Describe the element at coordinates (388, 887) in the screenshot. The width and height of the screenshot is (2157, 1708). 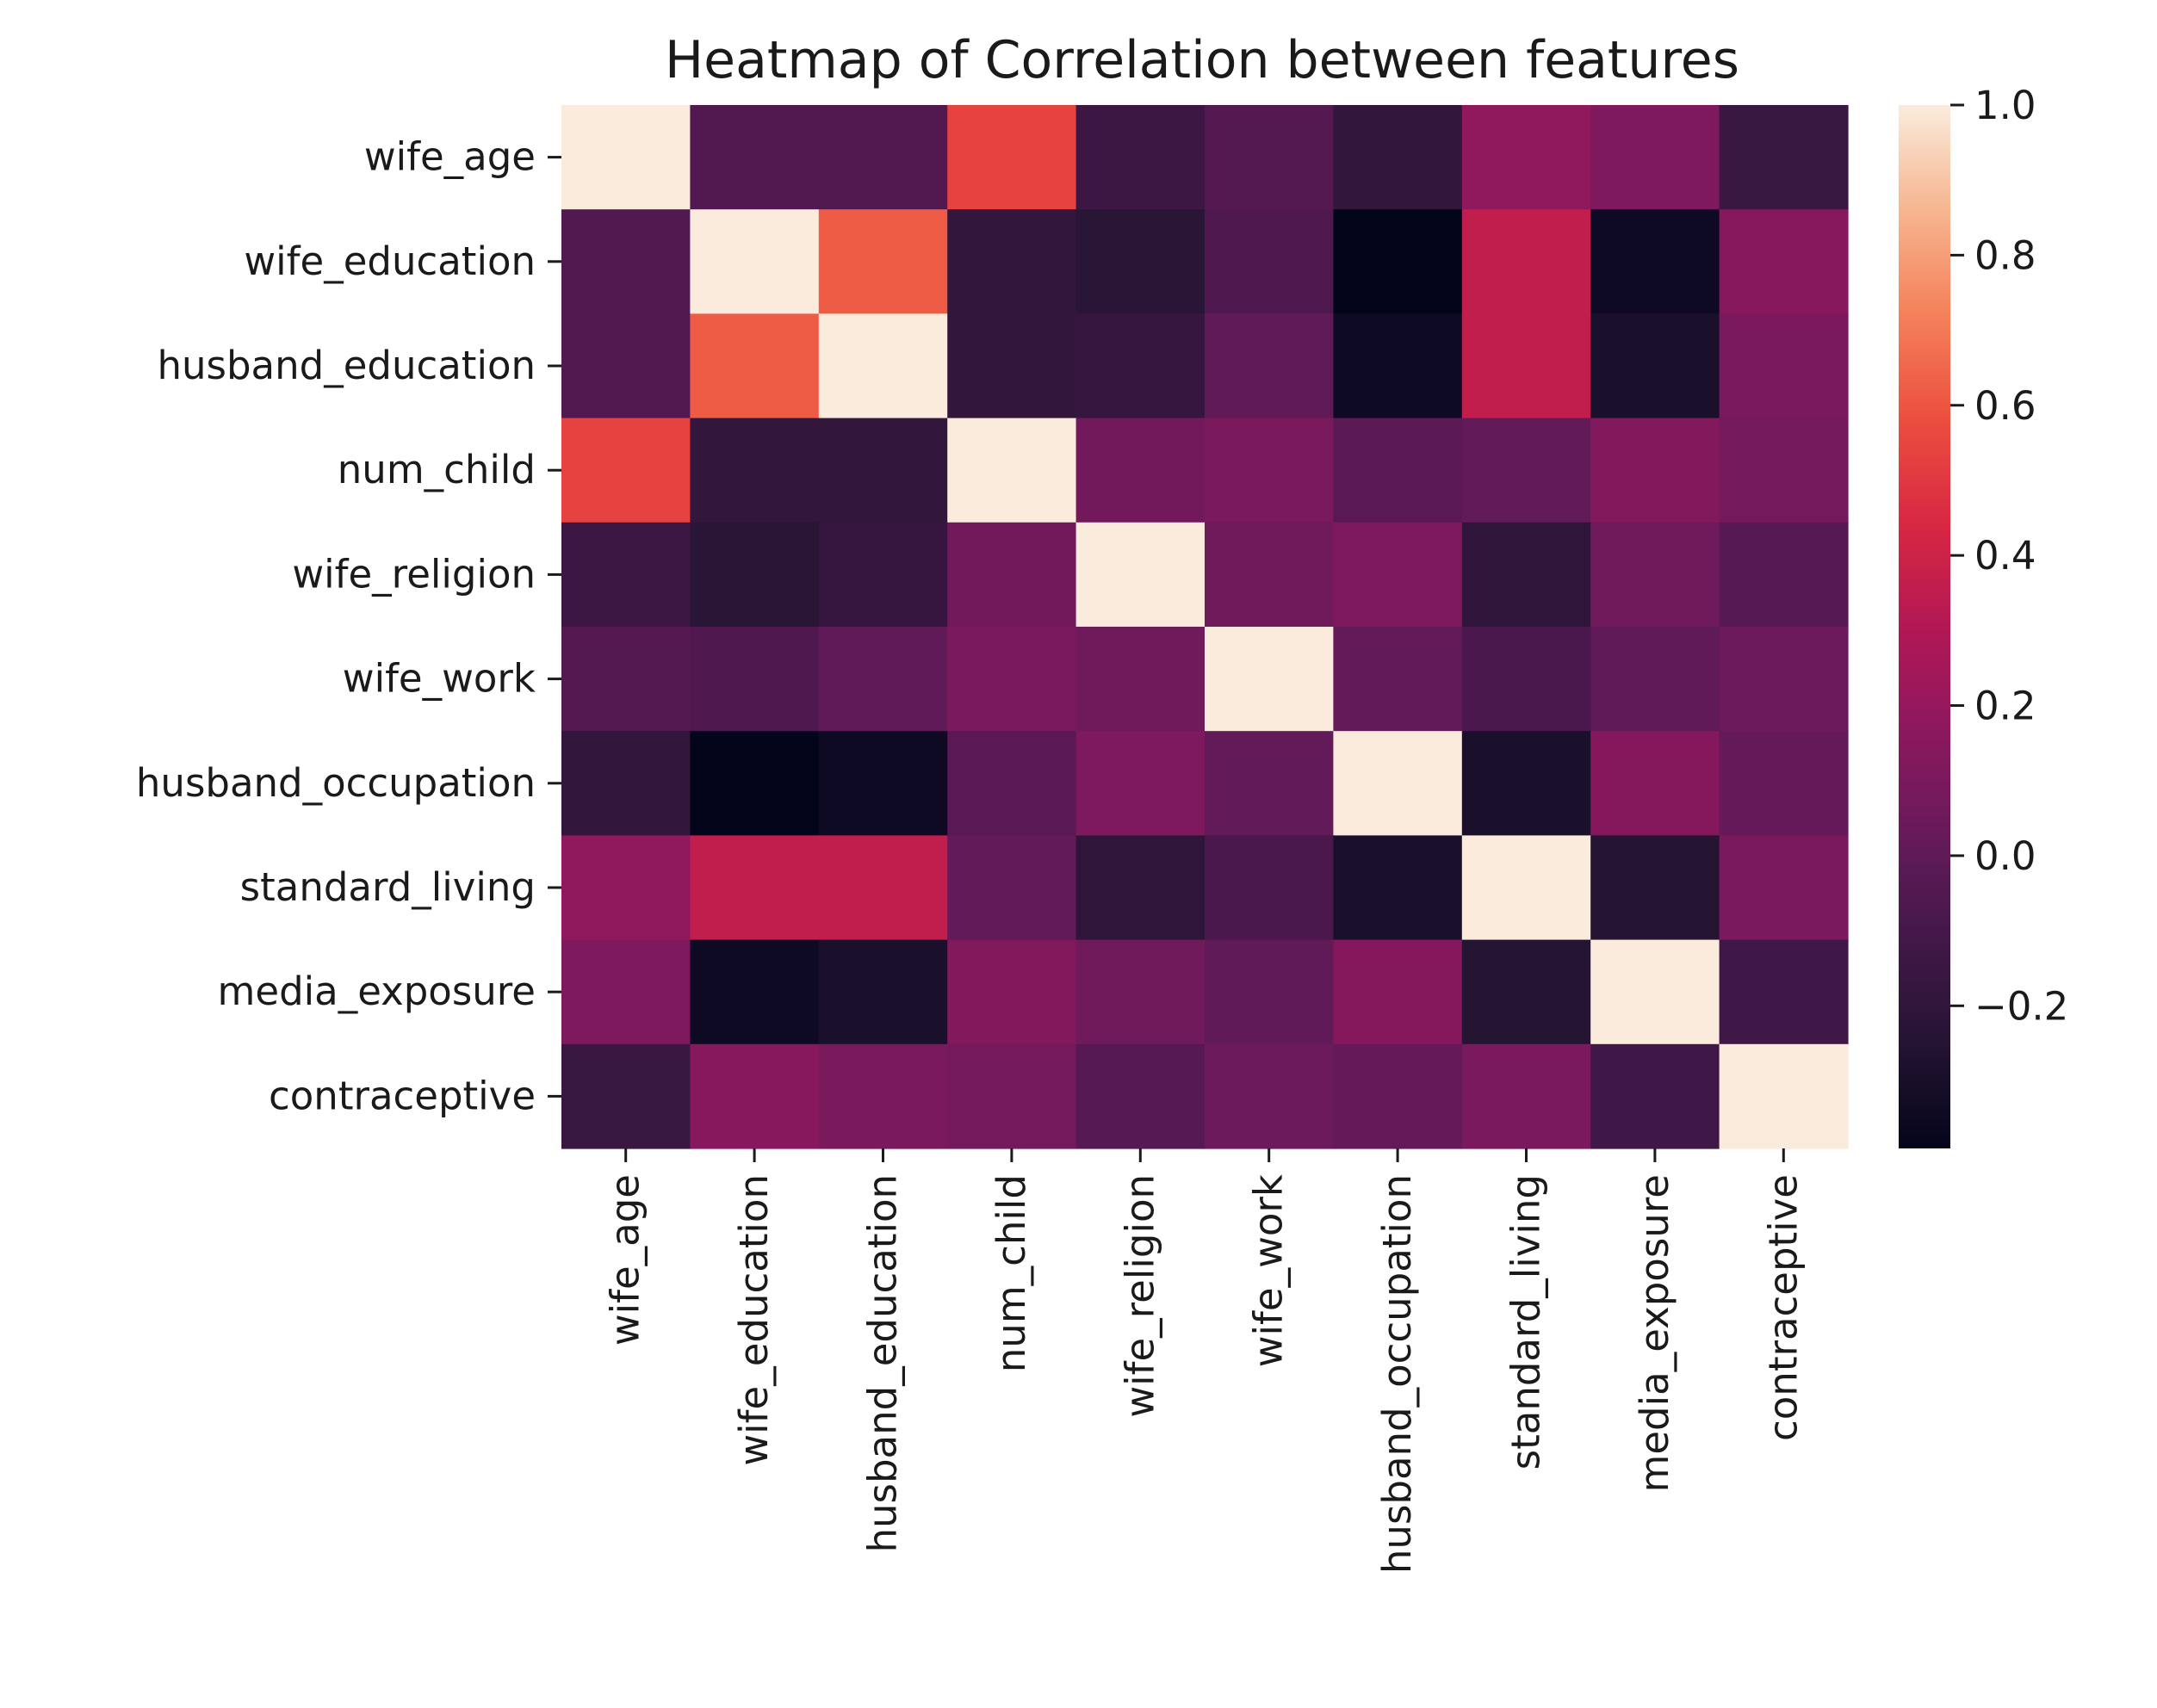
I see `row-label: standard_living` at that location.